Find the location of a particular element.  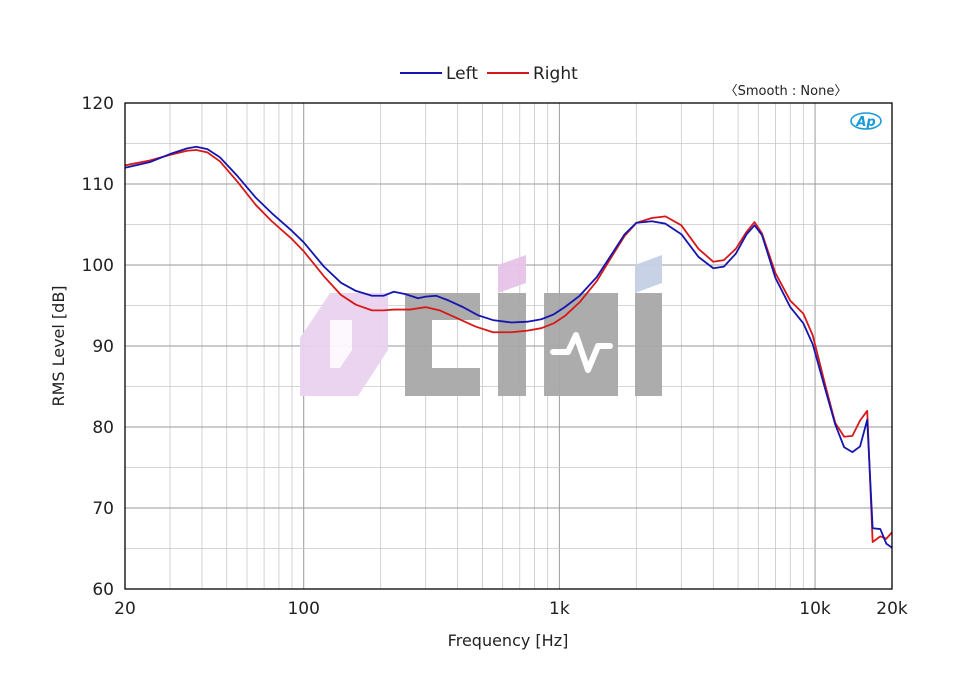

ap-logo: Ap is located at coordinates (866, 121).